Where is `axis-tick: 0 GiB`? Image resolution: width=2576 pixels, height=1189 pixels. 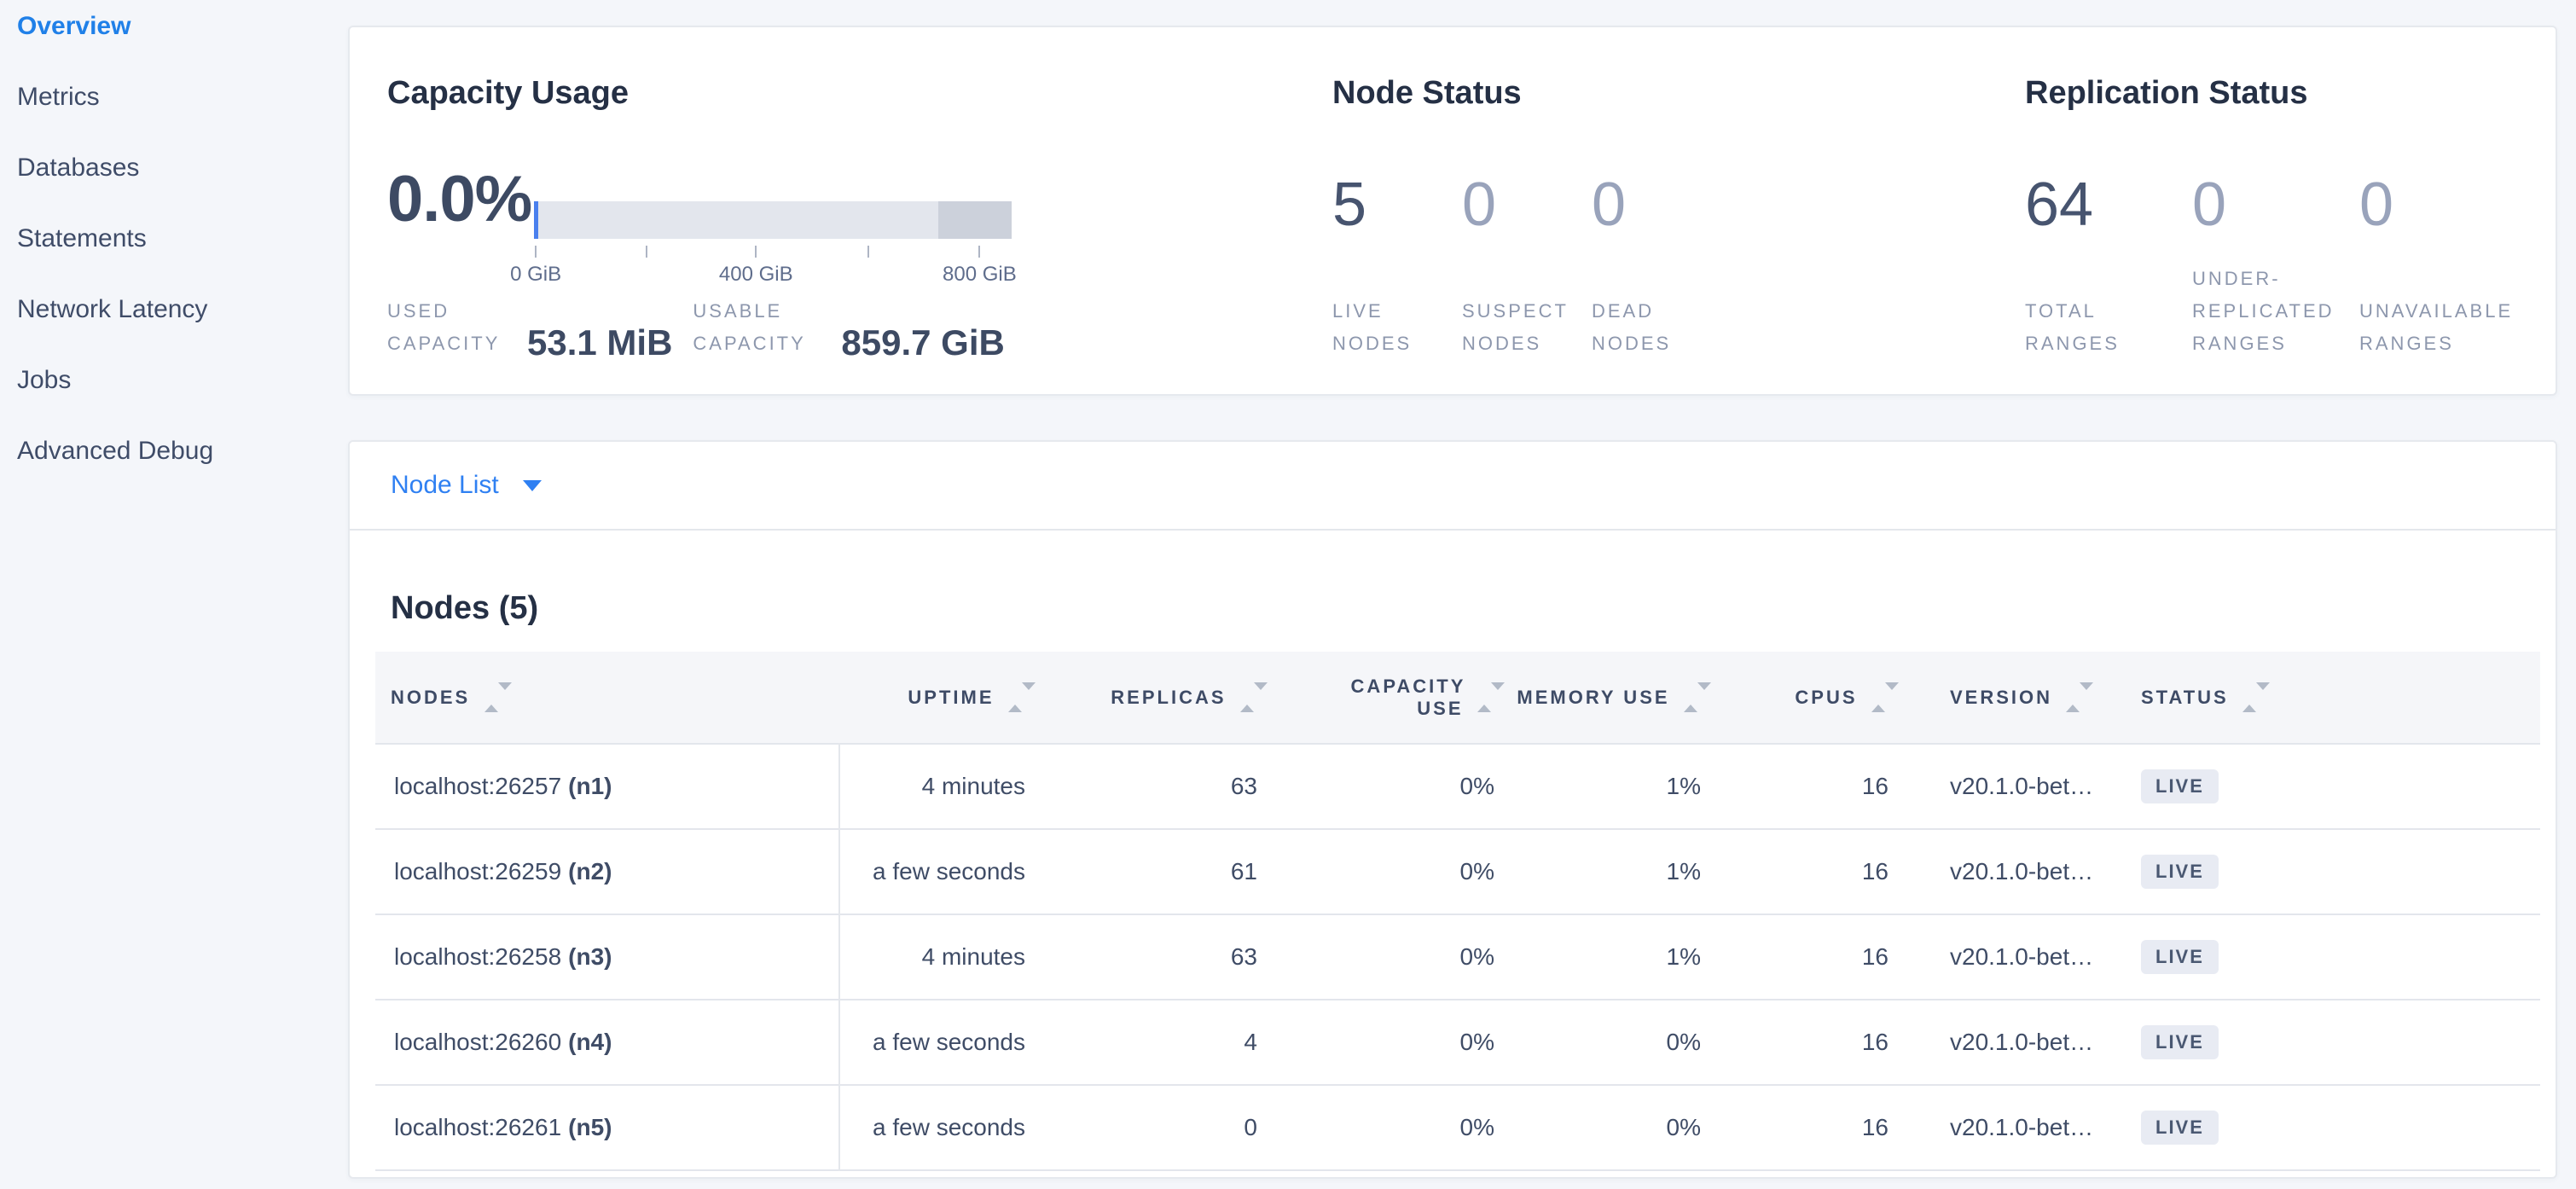 axis-tick: 0 GiB is located at coordinates (535, 266).